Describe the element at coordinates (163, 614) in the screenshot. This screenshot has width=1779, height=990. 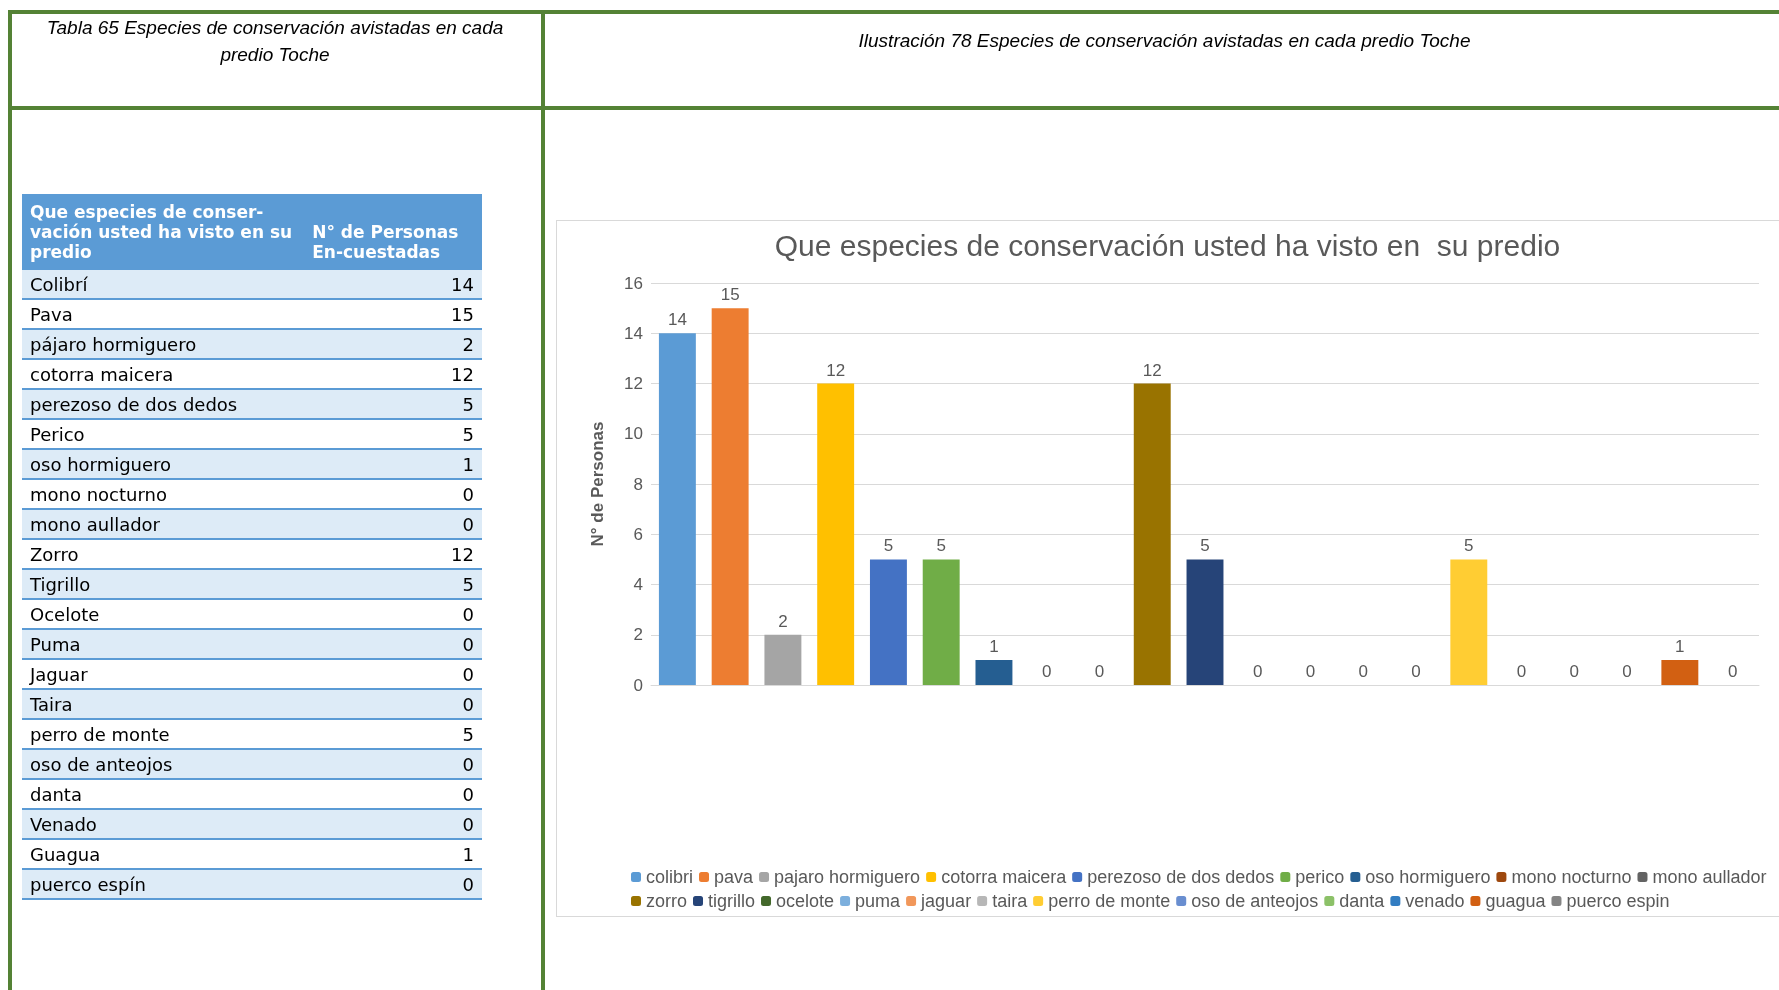
I see `text: Ocelote` at that location.